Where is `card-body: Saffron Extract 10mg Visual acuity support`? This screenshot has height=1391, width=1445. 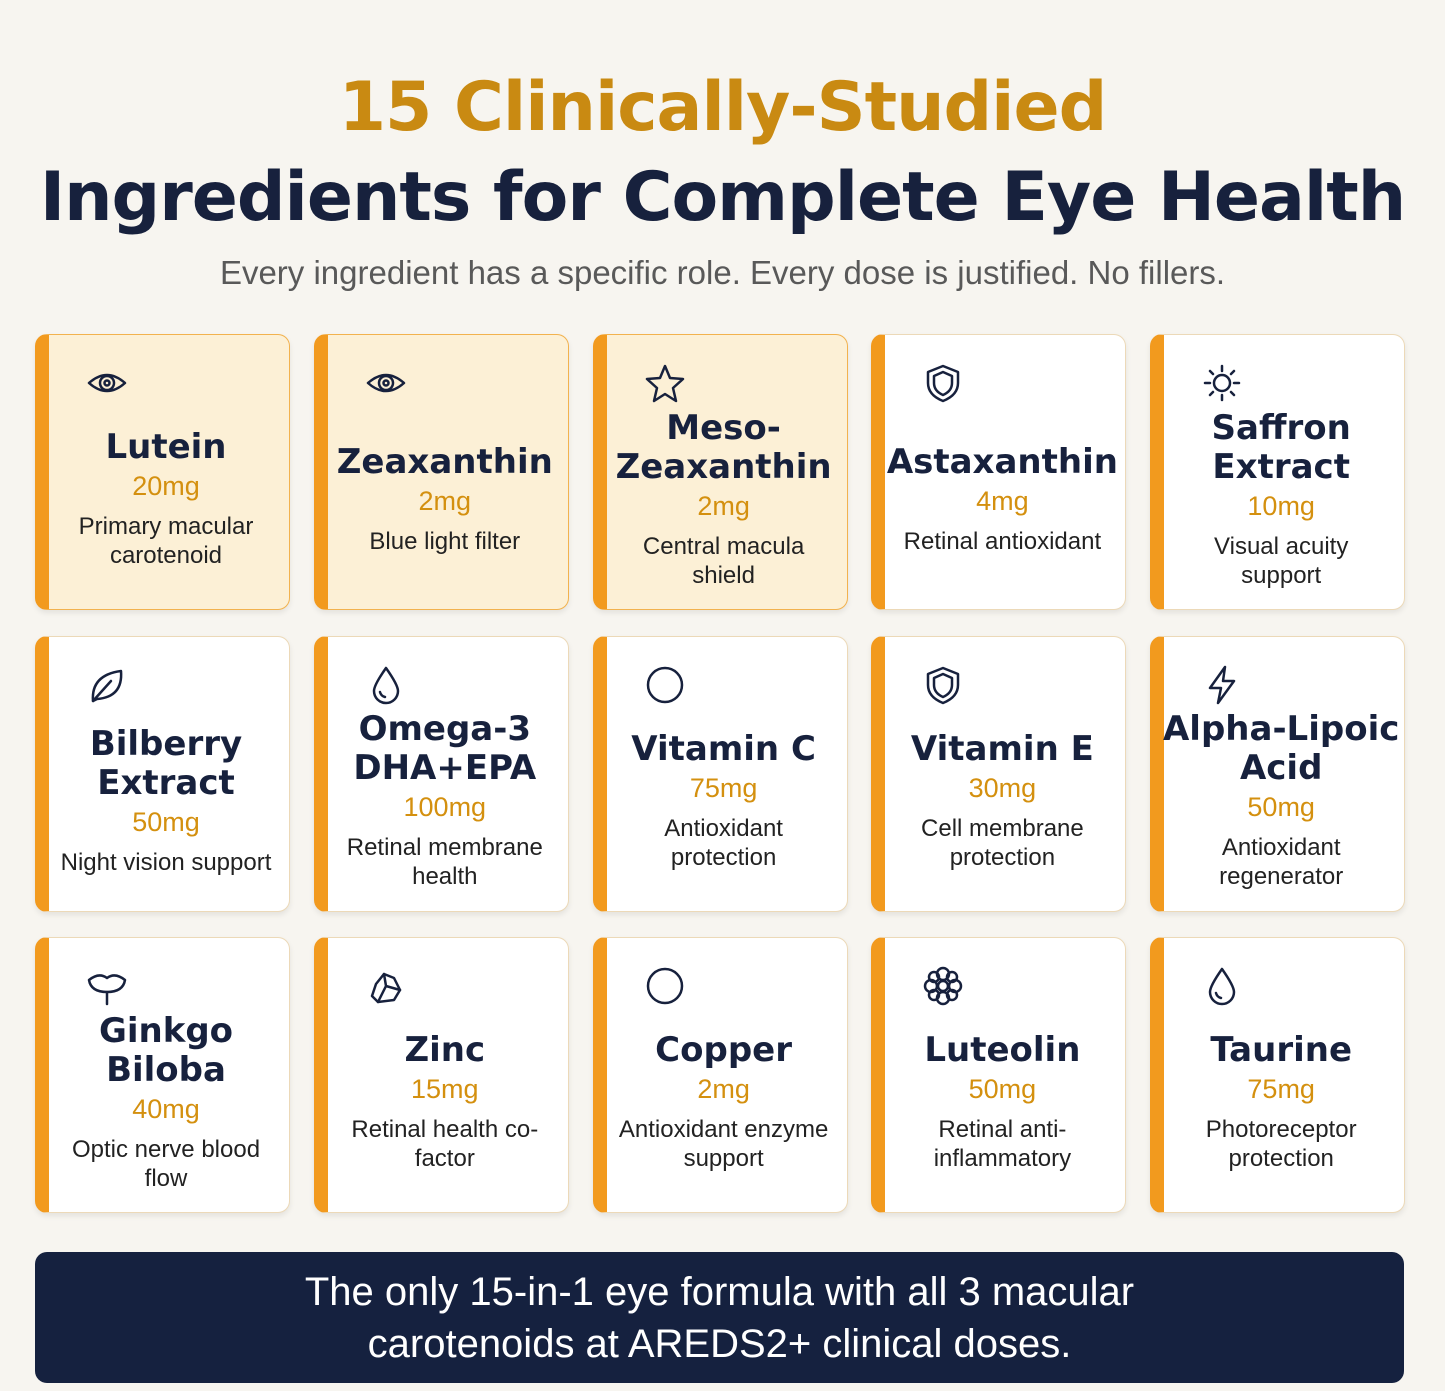 card-body: Saffron Extract 10mg Visual acuity support is located at coordinates (1281, 499).